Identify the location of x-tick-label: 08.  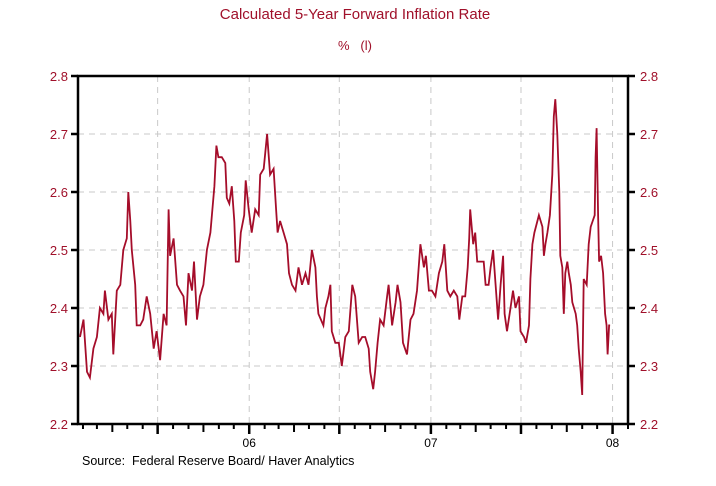
(613, 443).